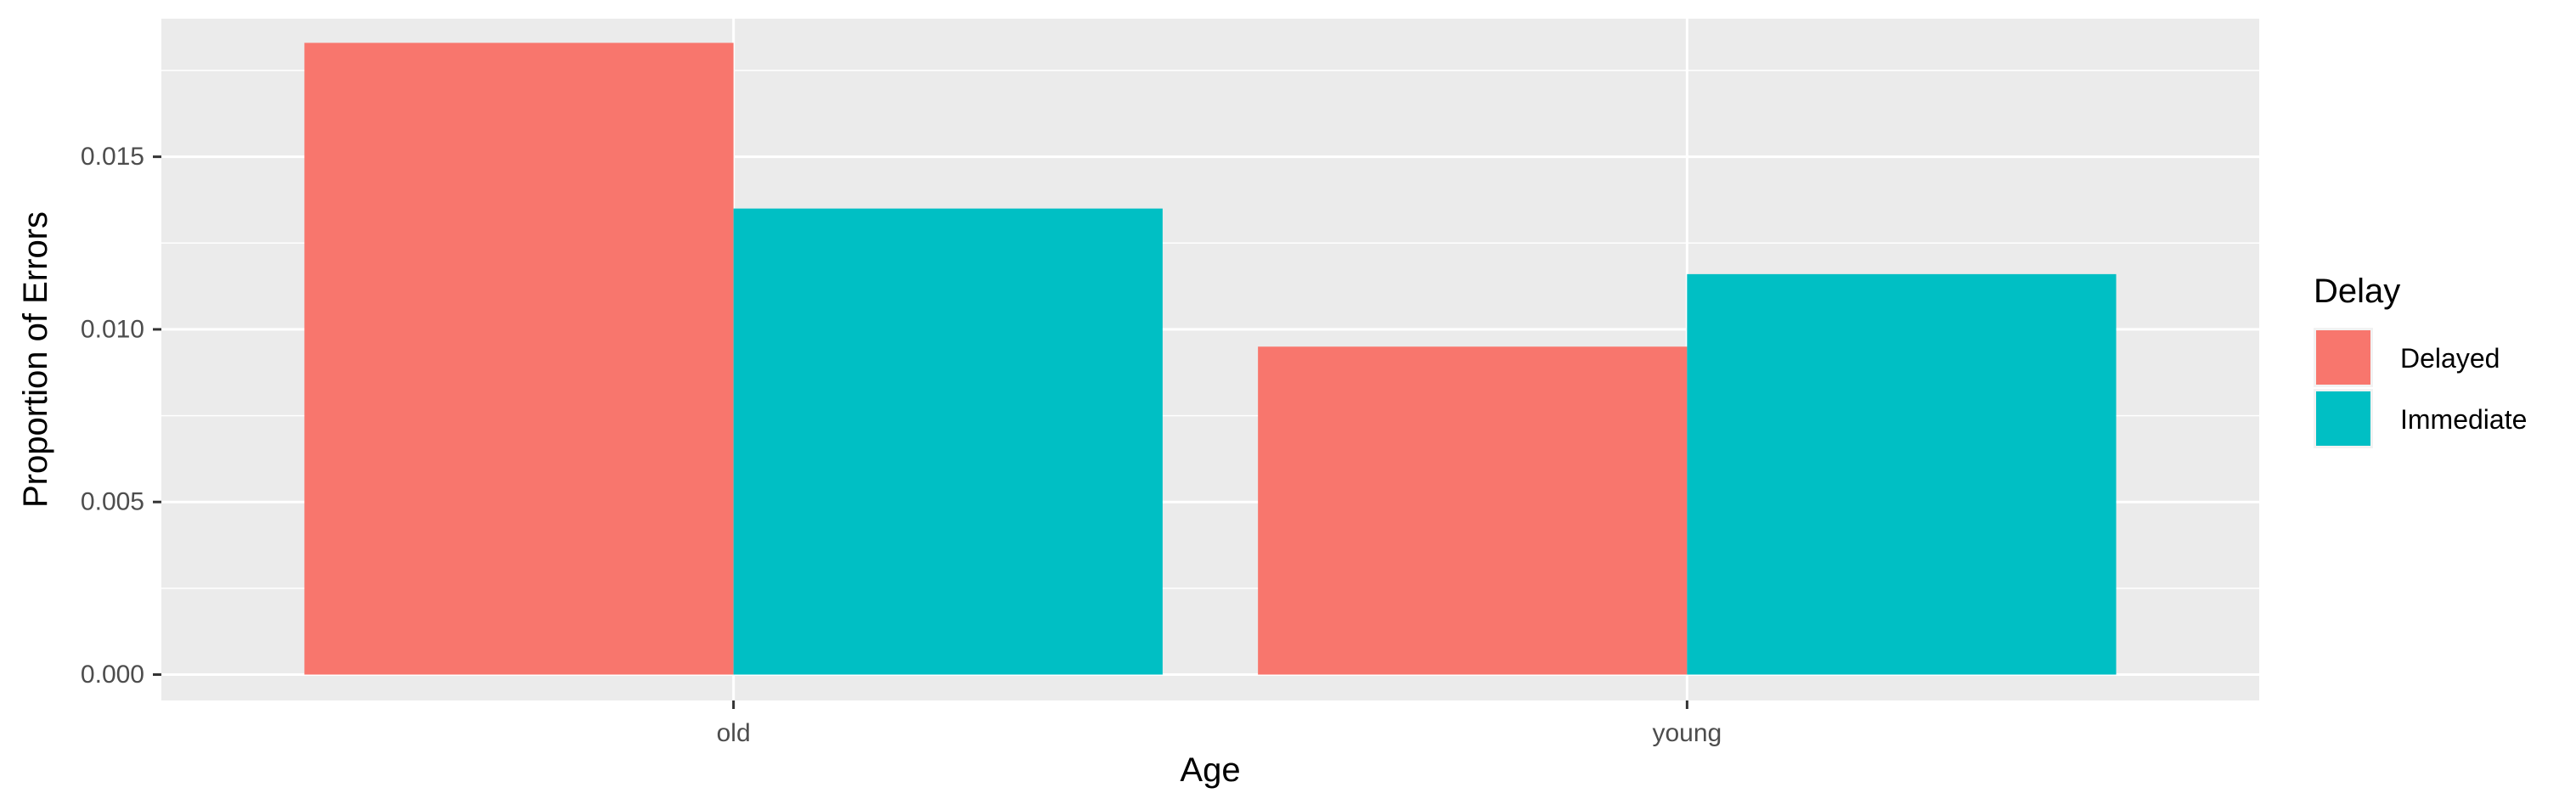  I want to click on y-tick-label: 0.005, so click(112, 502).